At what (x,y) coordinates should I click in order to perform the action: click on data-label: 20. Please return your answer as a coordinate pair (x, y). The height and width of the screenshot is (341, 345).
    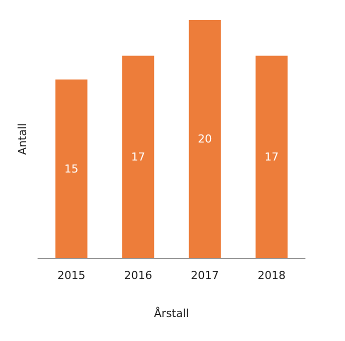
    Looking at the image, I should click on (205, 139).